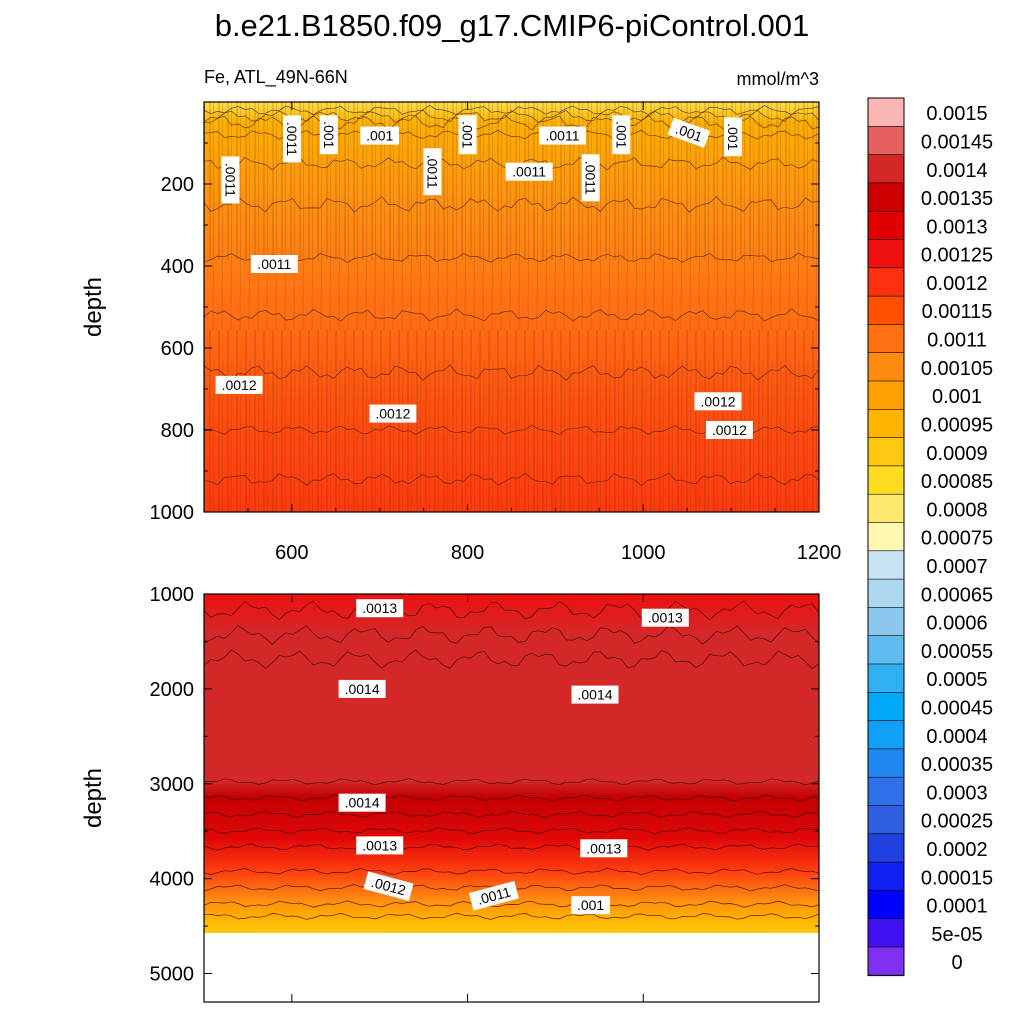 Image resolution: width=1024 pixels, height=1024 pixels. I want to click on top-ytick-label: 200, so click(177, 185).